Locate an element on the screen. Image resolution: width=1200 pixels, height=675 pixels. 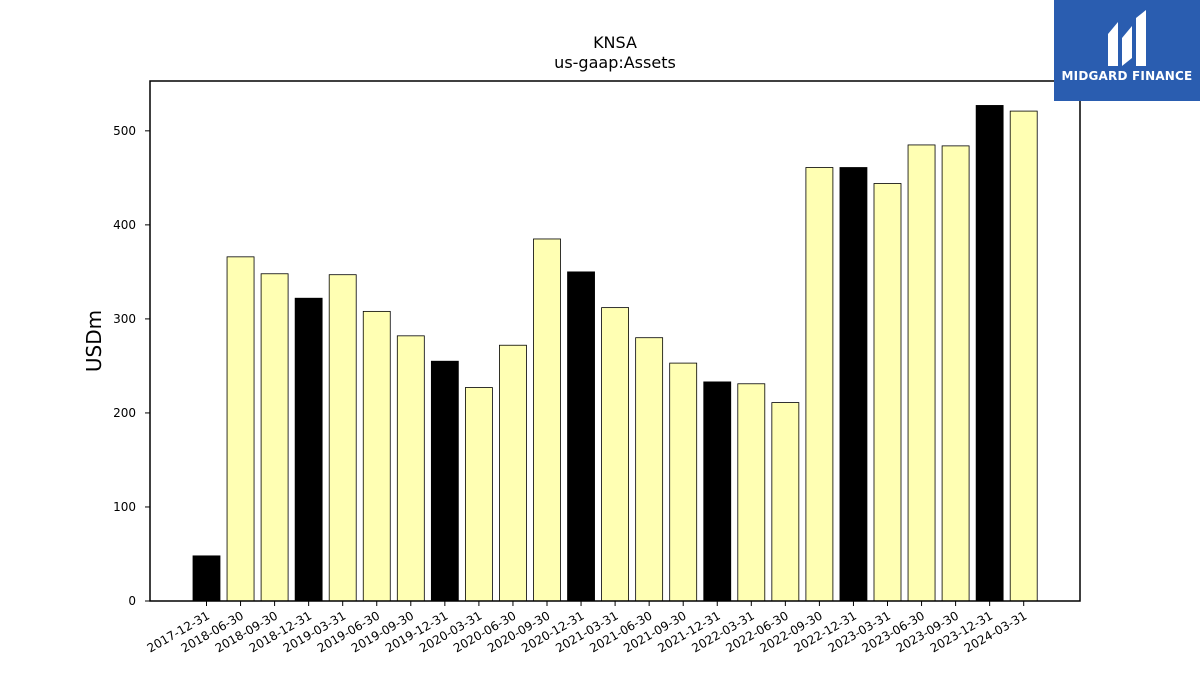
y-tick-label: 300 is located at coordinates (124, 319).